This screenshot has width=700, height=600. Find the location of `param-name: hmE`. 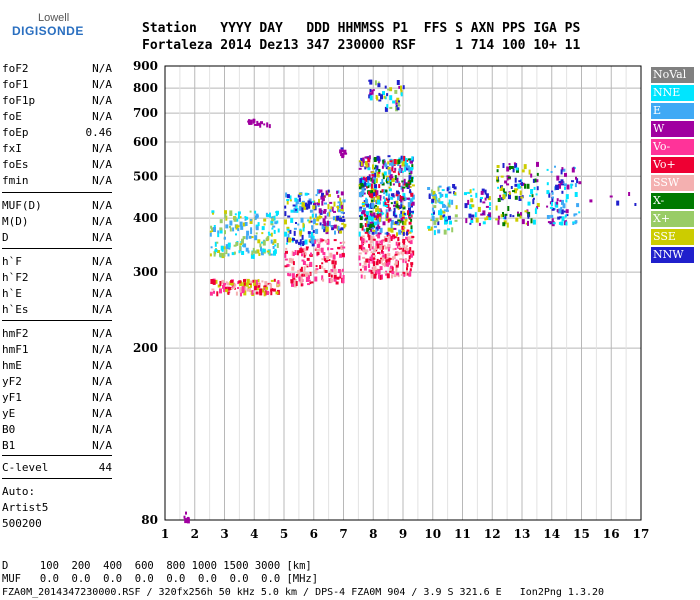

param-name: hmE is located at coordinates (12, 365).